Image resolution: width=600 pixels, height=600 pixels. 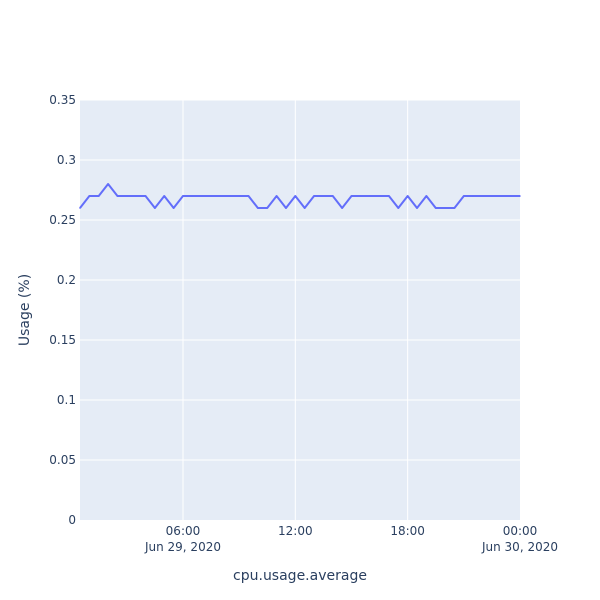 I want to click on y-tick-label: 0.15, so click(x=62, y=340).